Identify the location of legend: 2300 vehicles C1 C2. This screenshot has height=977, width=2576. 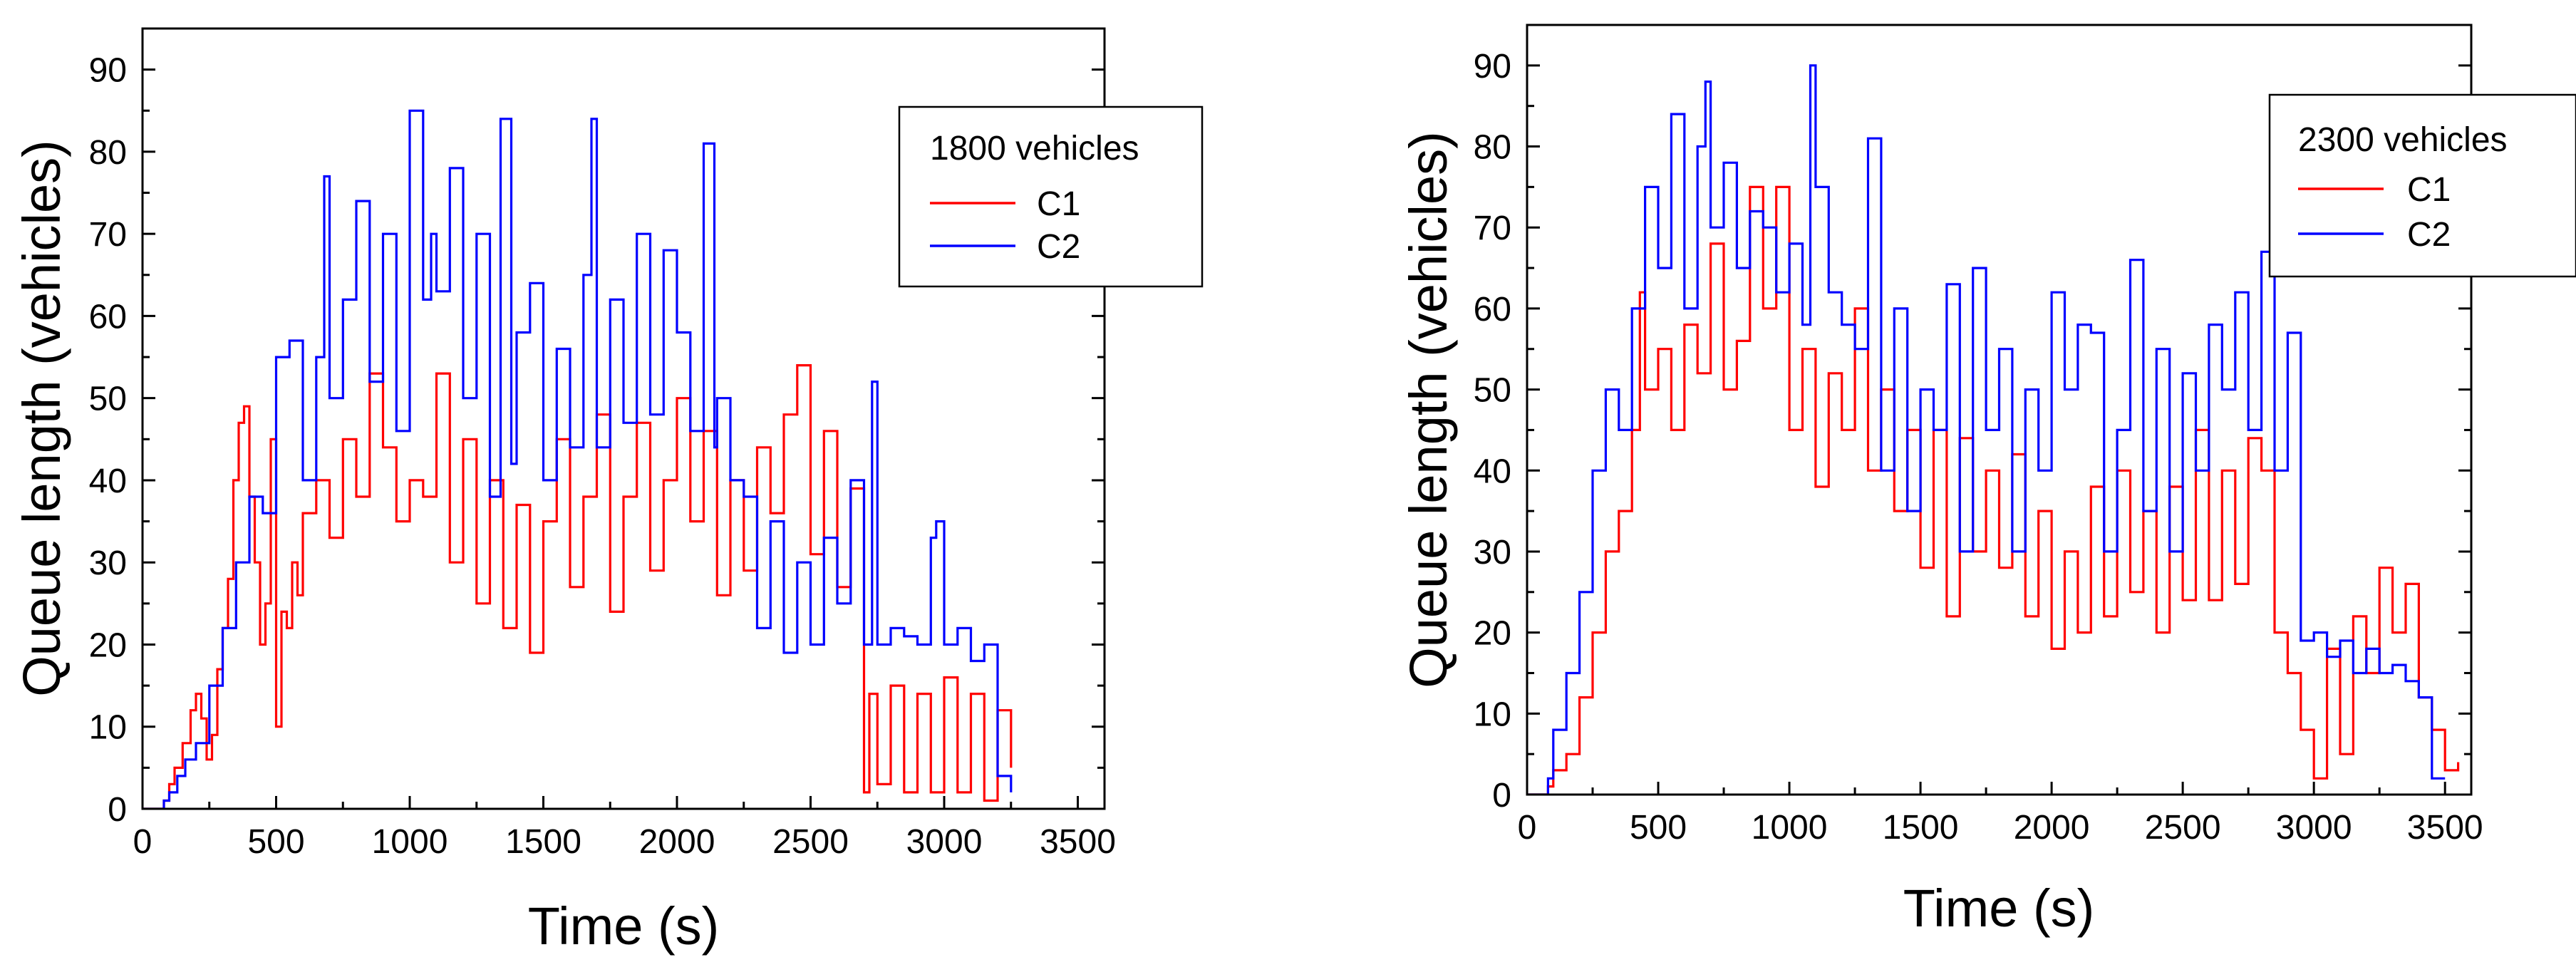
(2422, 185).